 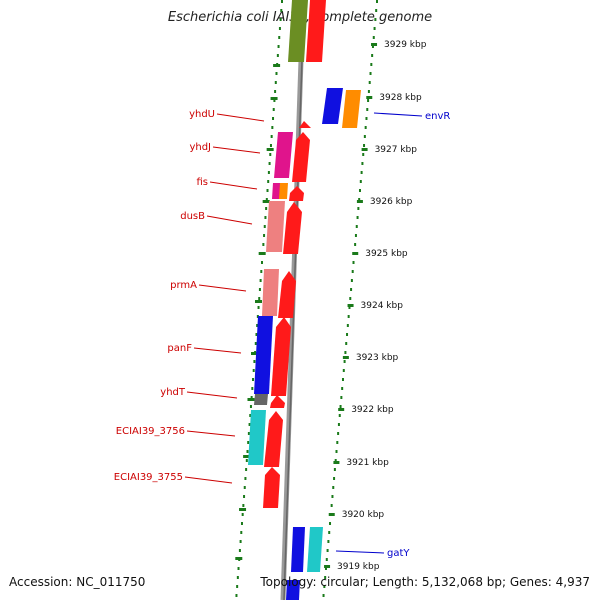 What do you see at coordinates (179, 348) in the screenshot?
I see `gene-label: panF` at bounding box center [179, 348].